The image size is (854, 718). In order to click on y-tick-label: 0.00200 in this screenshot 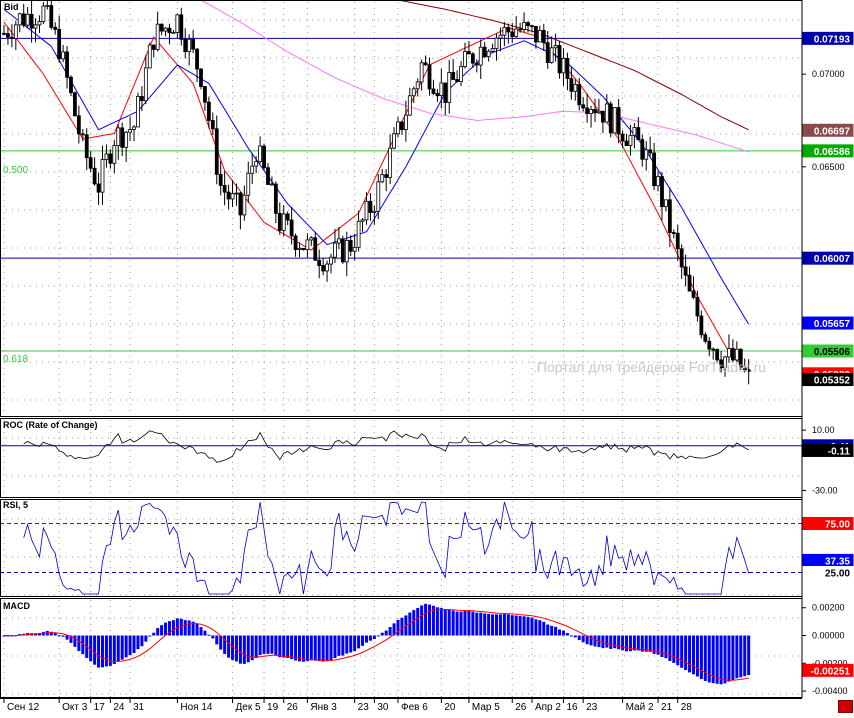, I will do `click(828, 608)`.